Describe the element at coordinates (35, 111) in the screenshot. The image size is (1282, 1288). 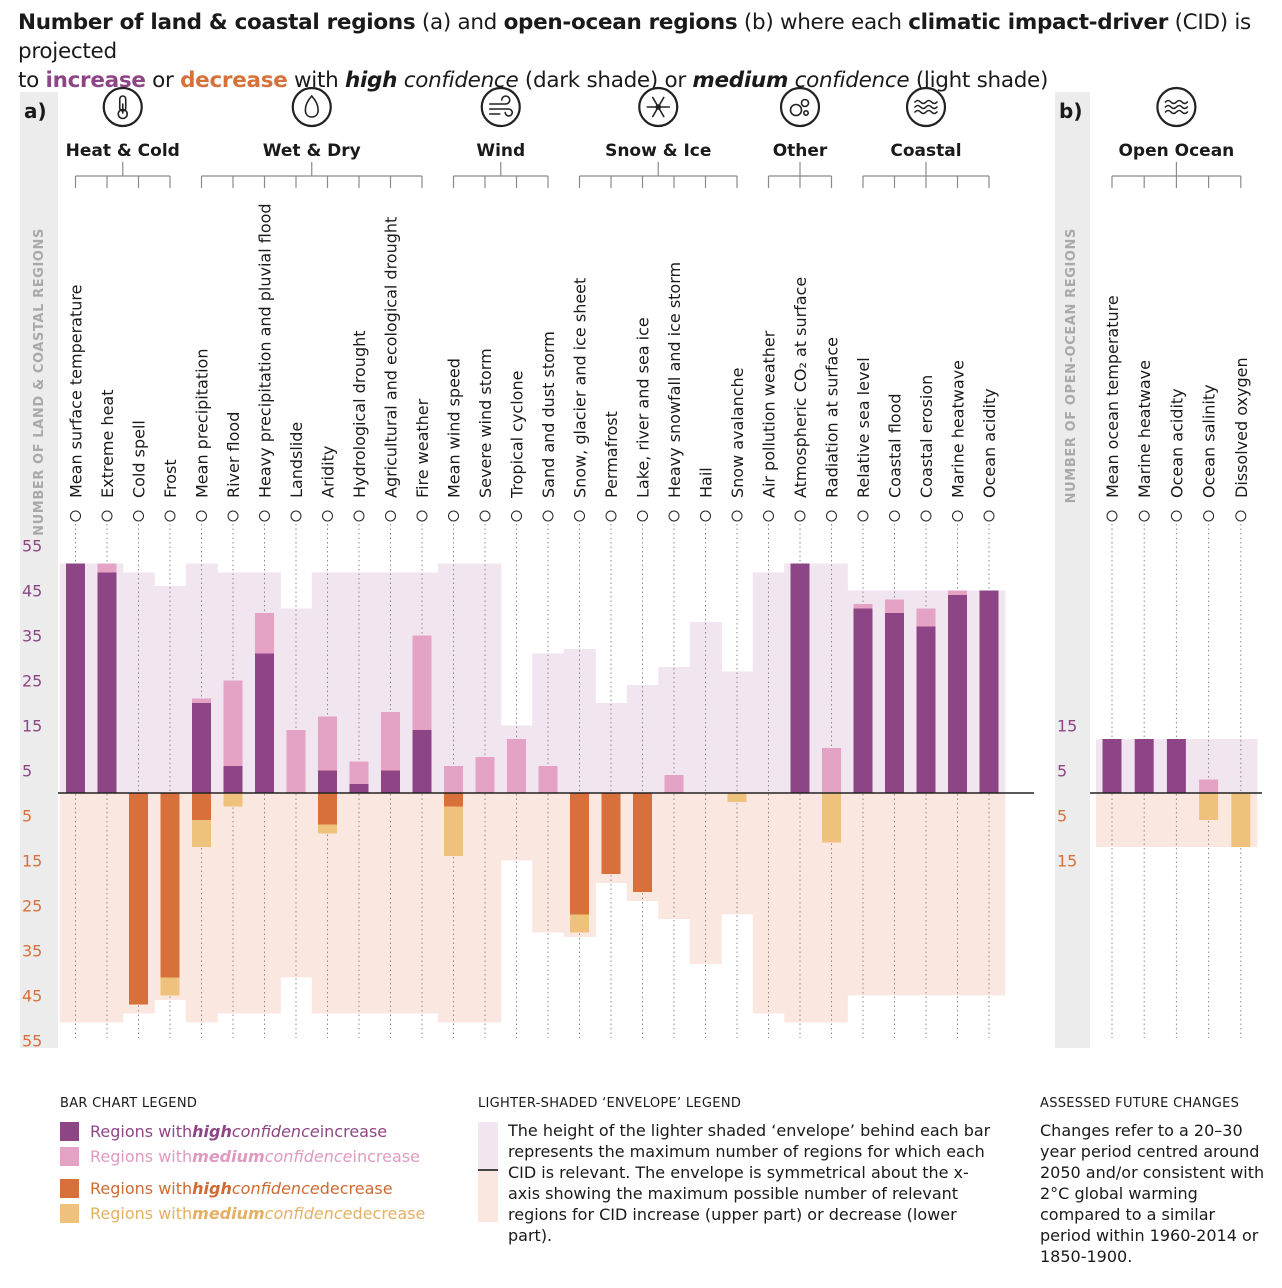
I see `panel-label-a: a)` at that location.